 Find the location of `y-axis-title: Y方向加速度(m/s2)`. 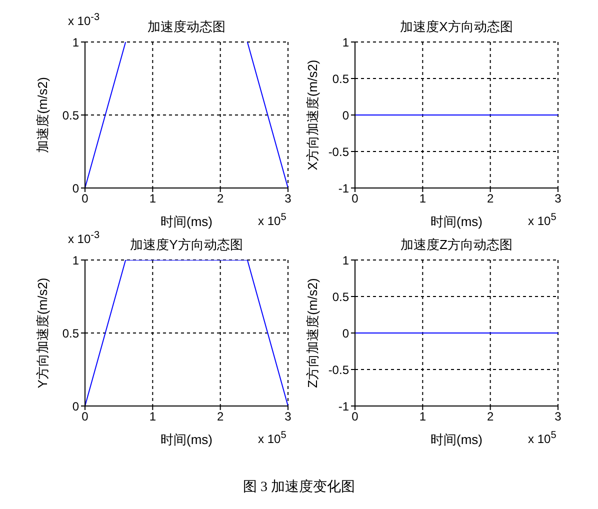

y-axis-title: Y方向加速度(m/s2) is located at coordinates (42, 333).